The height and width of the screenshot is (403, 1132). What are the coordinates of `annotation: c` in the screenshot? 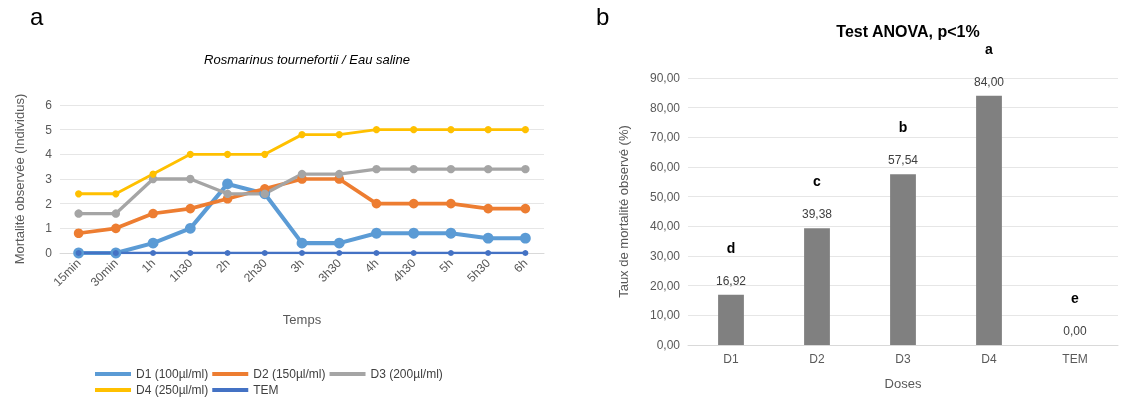 It's located at (817, 181).